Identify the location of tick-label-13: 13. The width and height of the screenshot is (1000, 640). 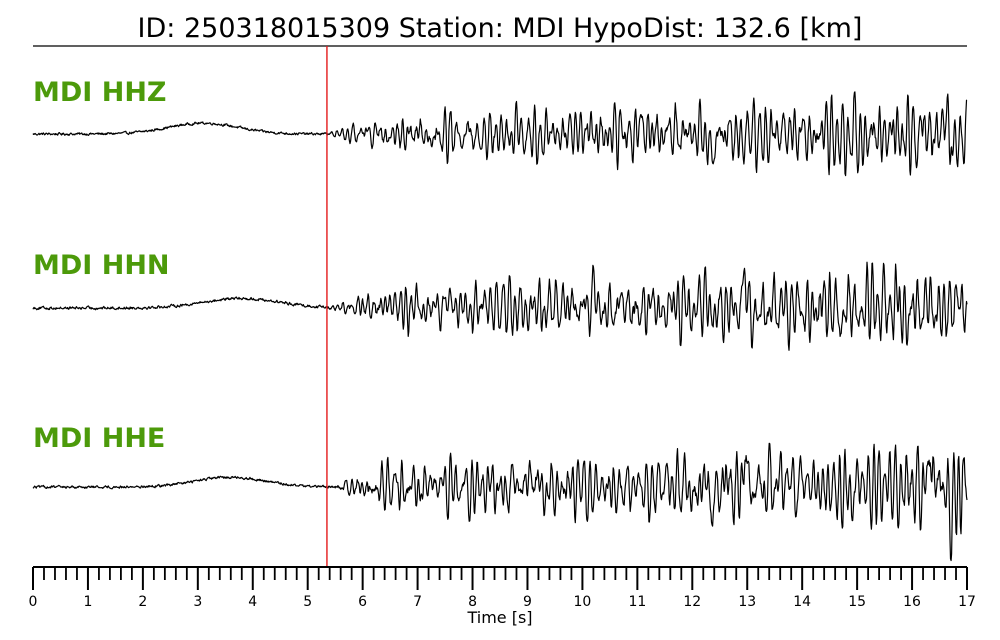
(747, 602).